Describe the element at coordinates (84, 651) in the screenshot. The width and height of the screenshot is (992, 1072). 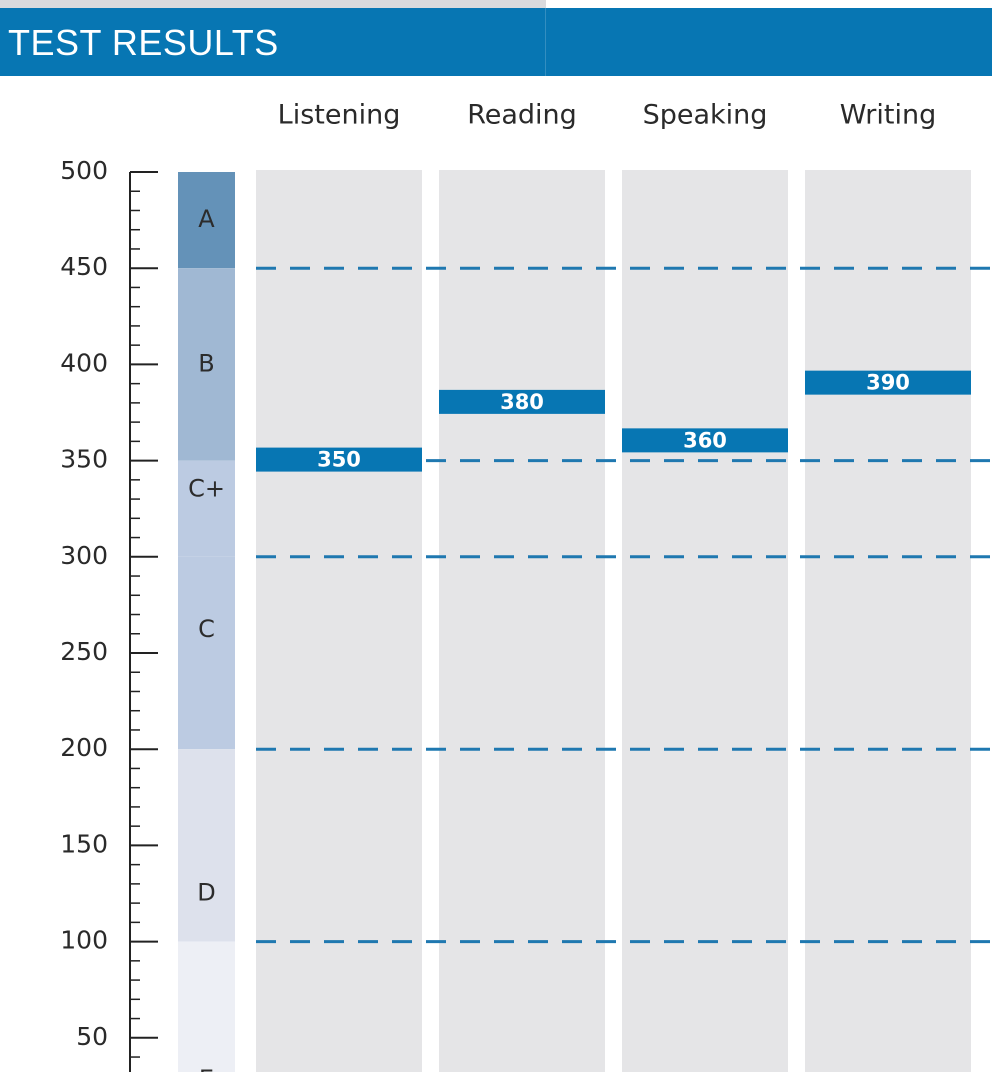
I see `y-tick-label-250: 250` at that location.